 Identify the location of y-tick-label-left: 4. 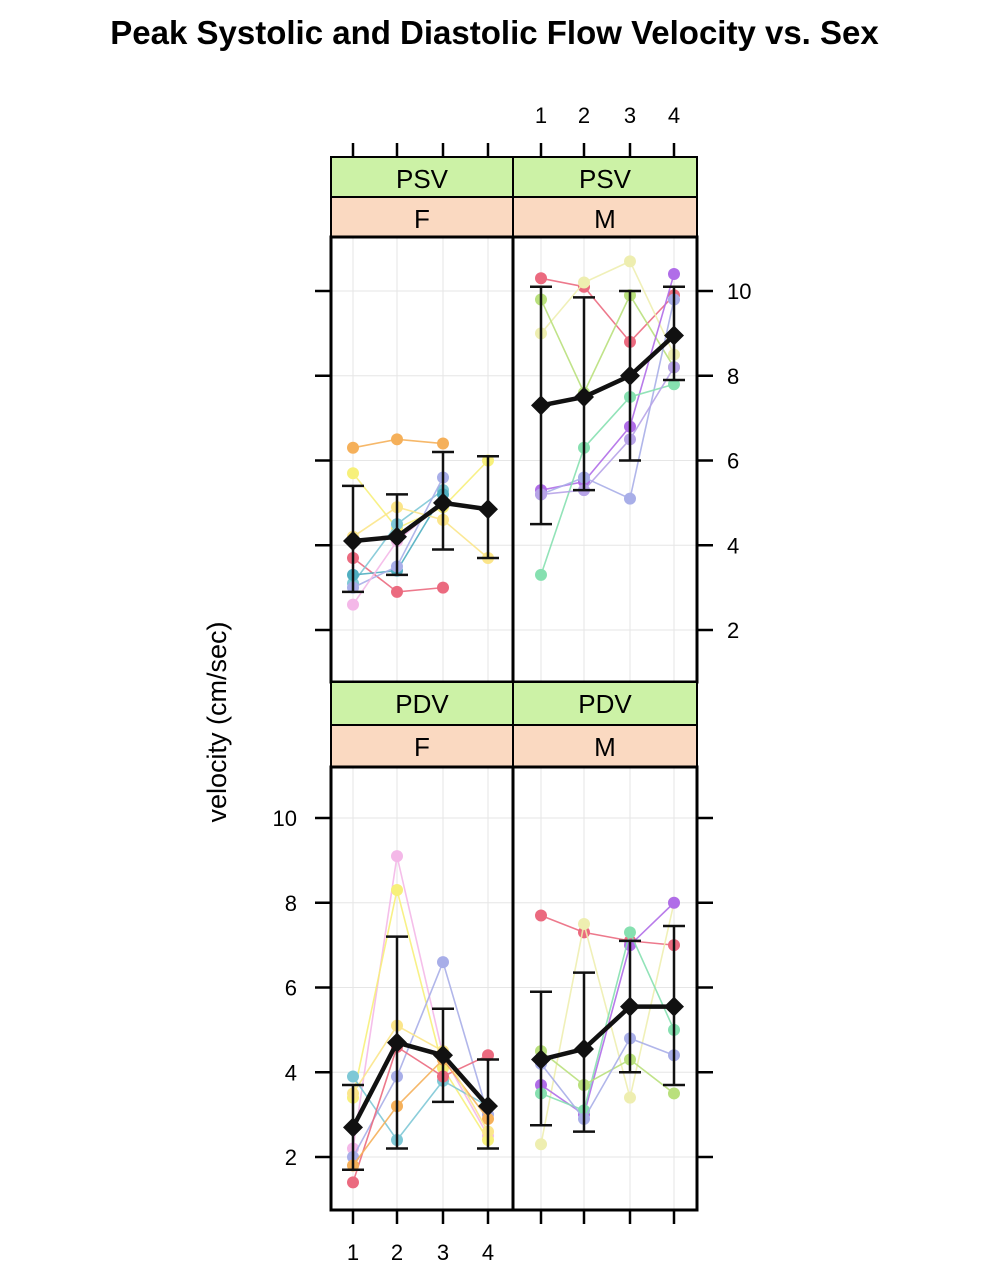
(291, 1072).